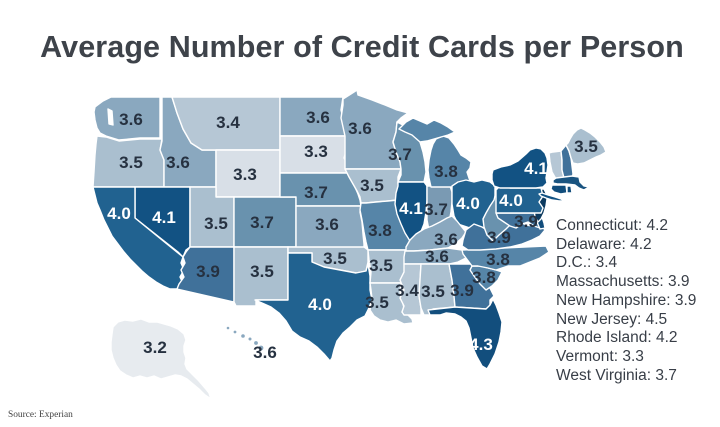 The image size is (720, 427). Describe the element at coordinates (155, 347) in the screenshot. I see `svg-text: 3.2` at that location.